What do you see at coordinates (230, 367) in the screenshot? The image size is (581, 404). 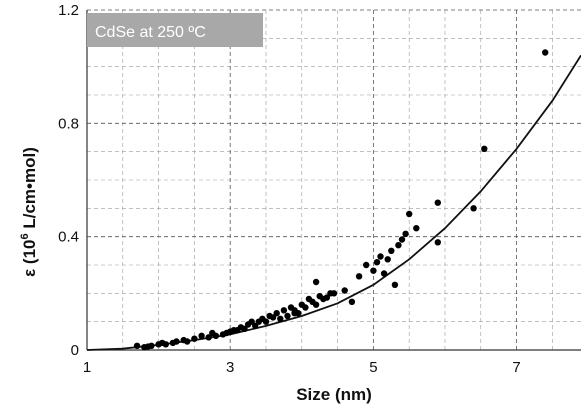 I see `x-tick-label: 3` at bounding box center [230, 367].